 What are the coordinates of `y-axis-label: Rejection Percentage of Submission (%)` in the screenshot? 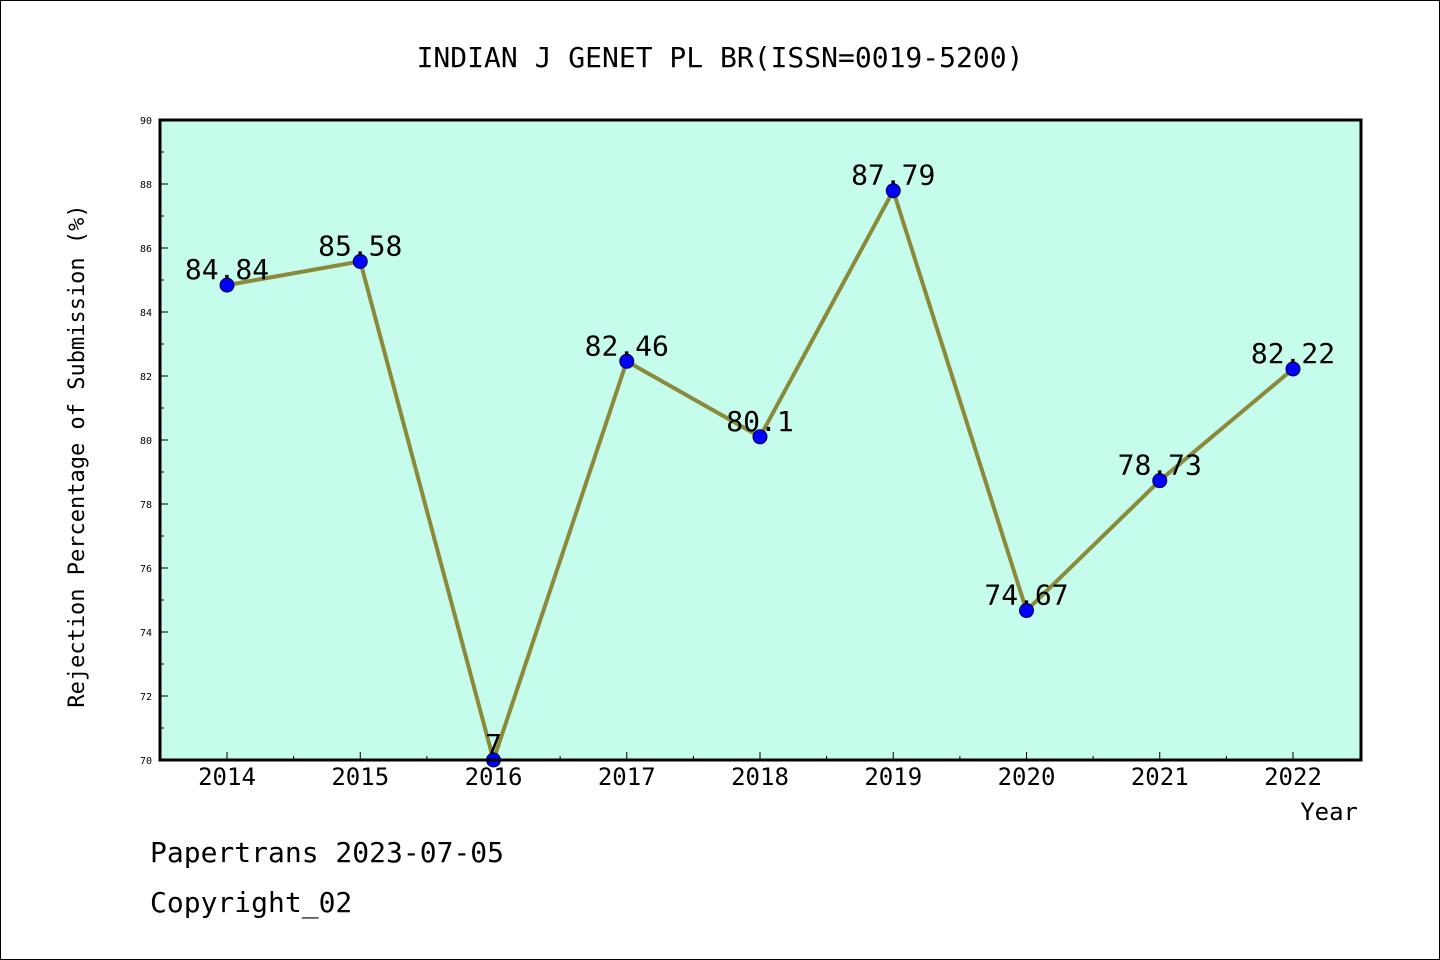 It's located at (77, 455).